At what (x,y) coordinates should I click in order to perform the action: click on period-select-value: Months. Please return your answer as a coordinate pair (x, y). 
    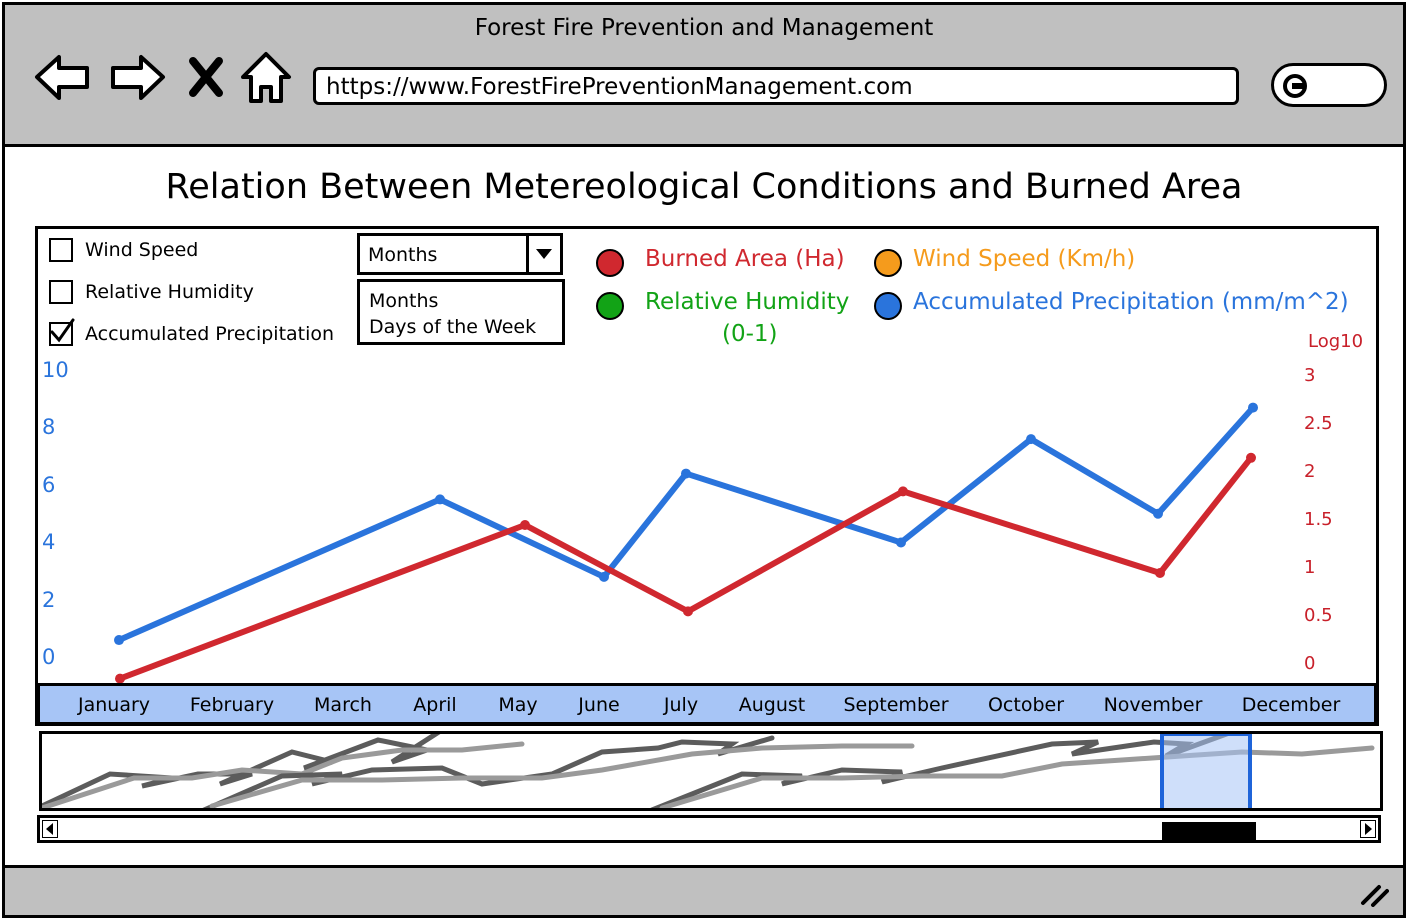
    Looking at the image, I should click on (403, 255).